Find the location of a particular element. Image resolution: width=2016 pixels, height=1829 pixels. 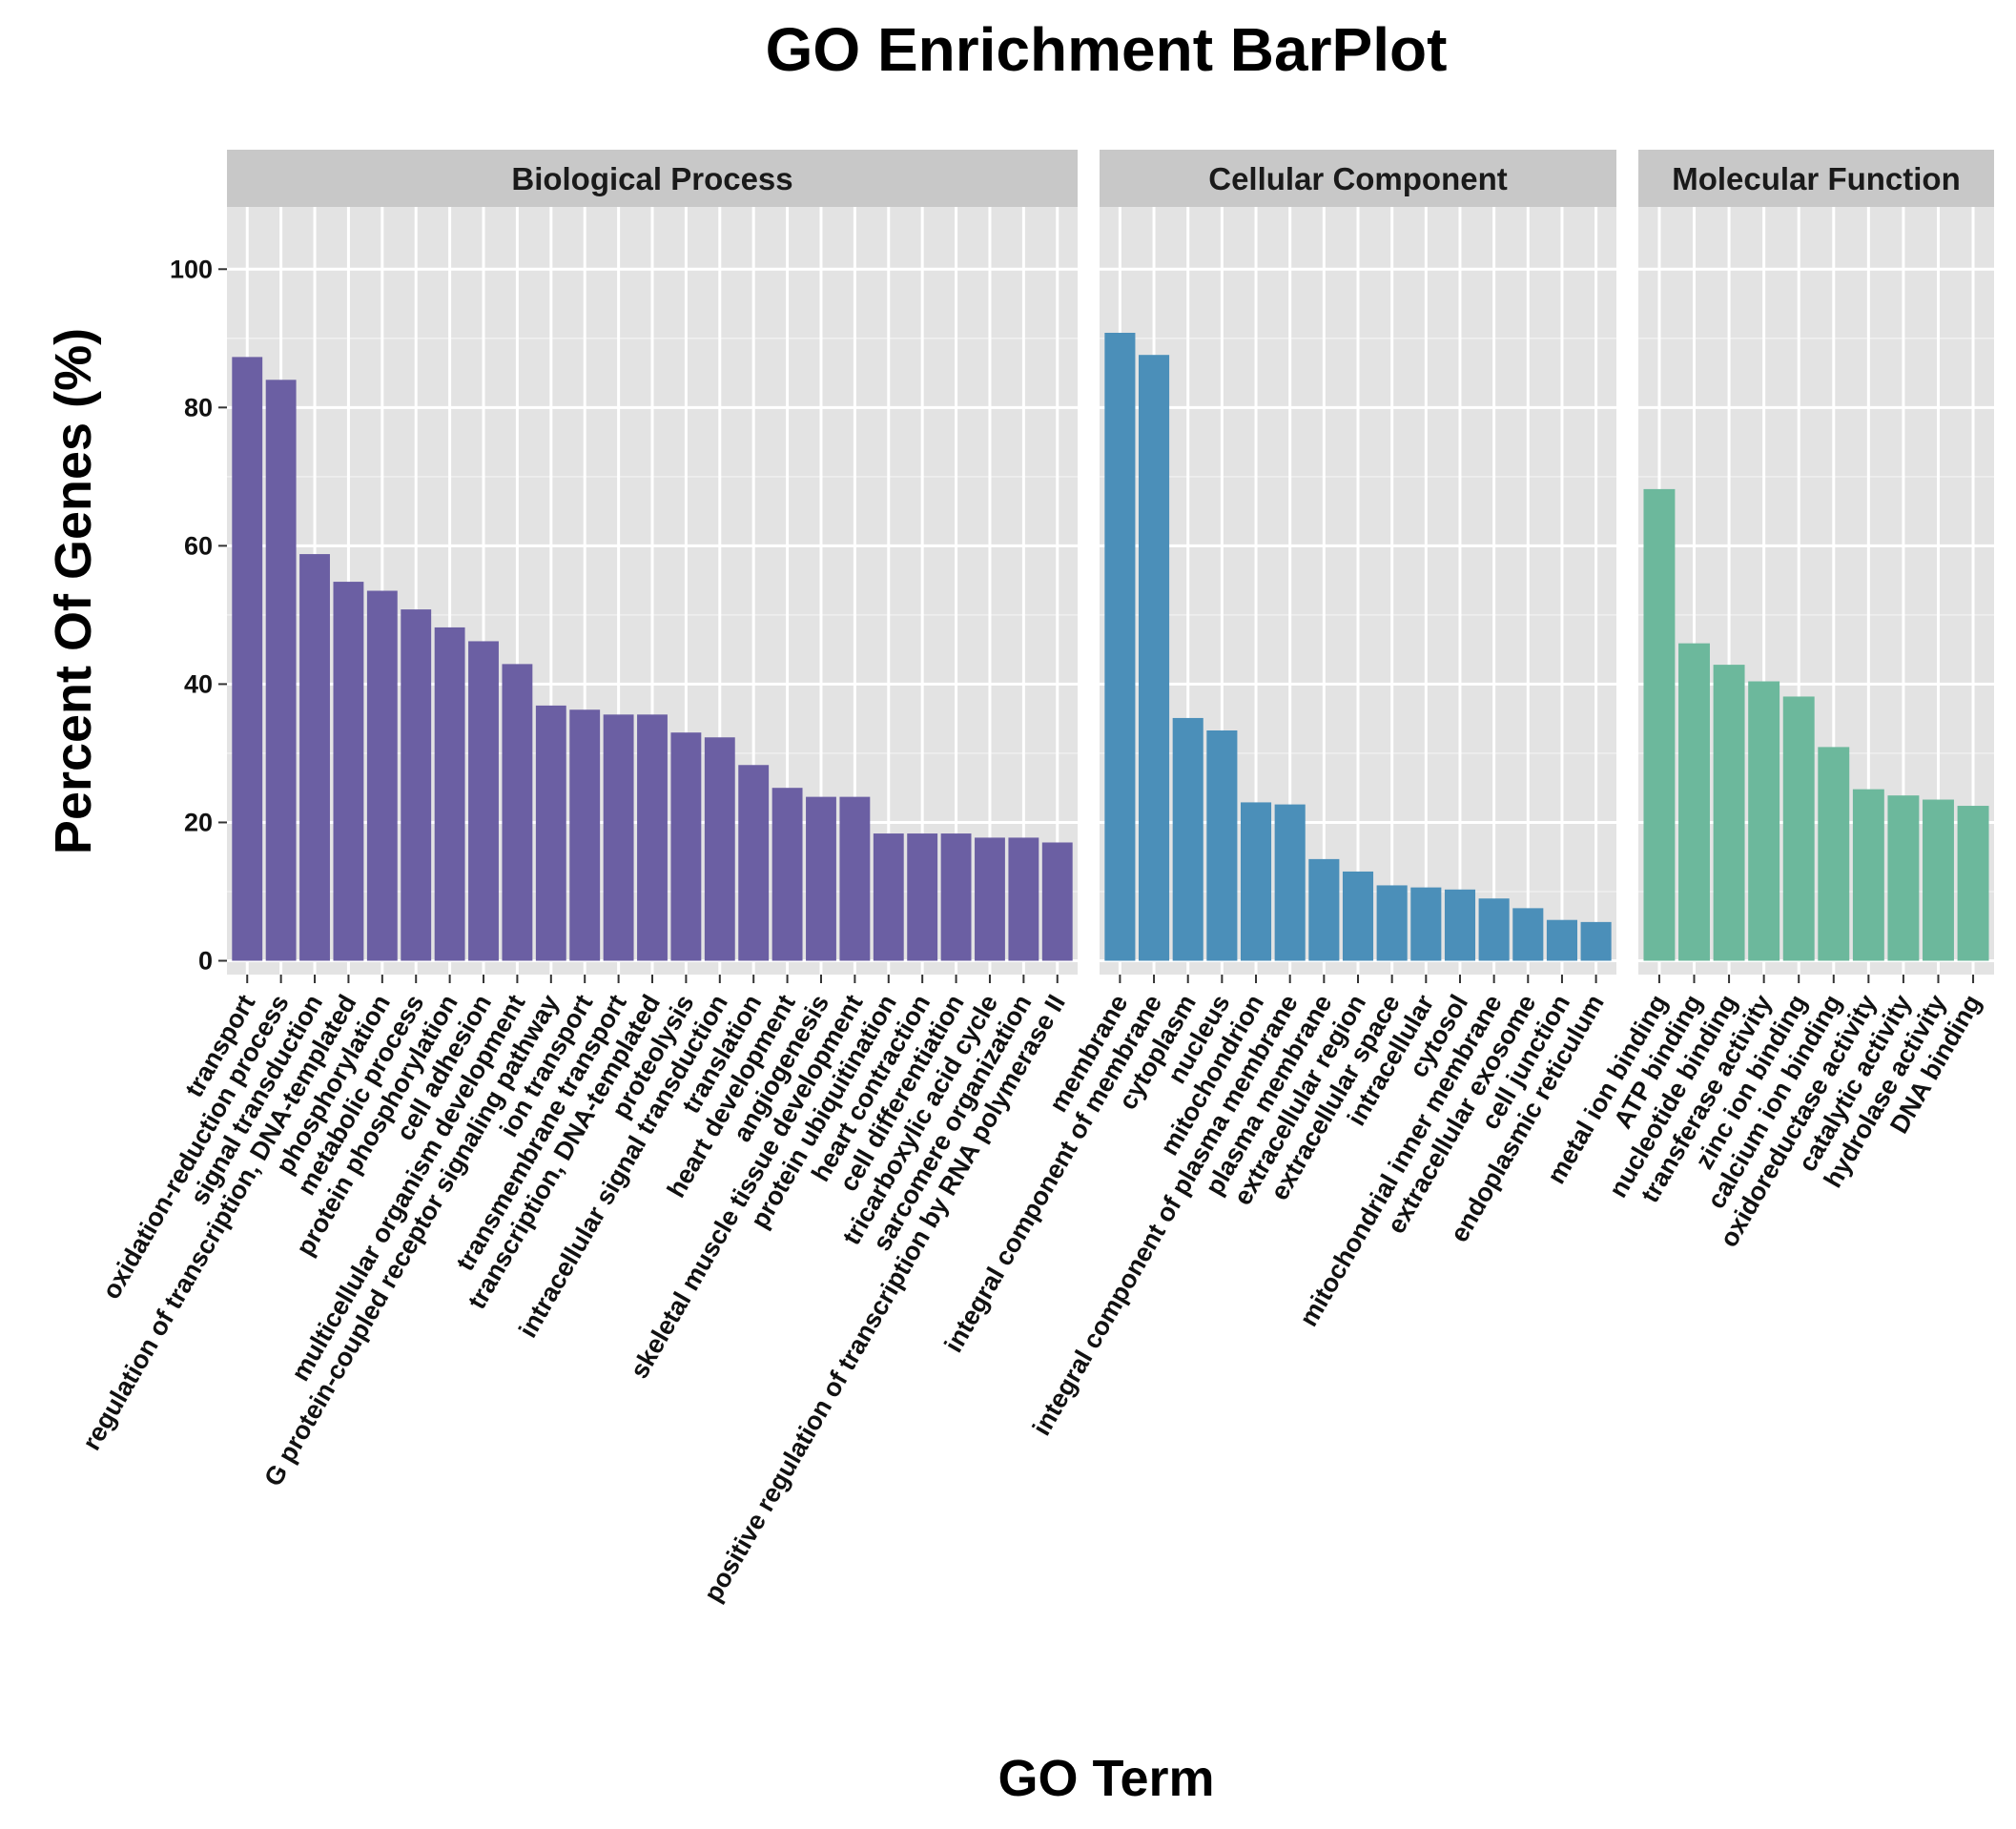

y-tick-label: 60 is located at coordinates (198, 545).